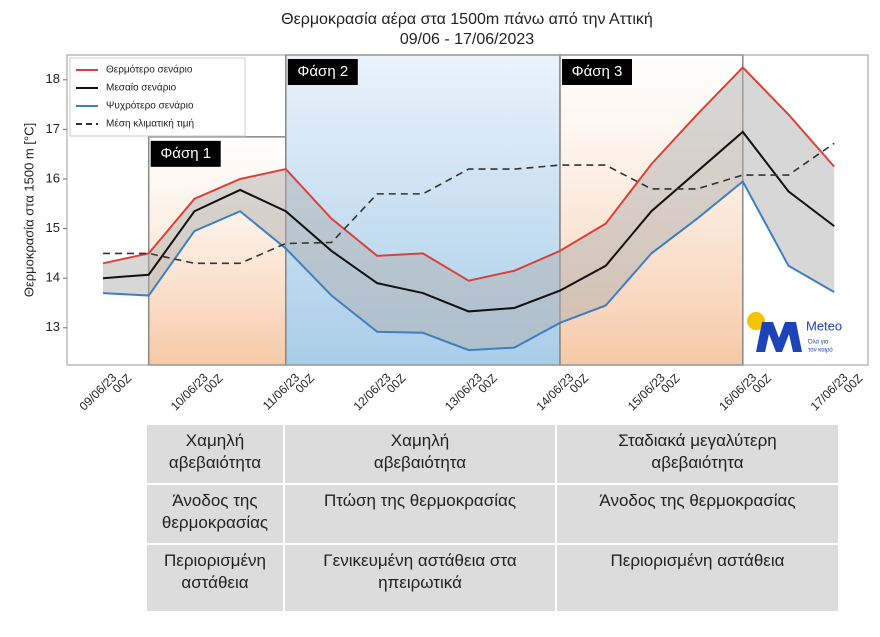 Image resolution: width=880 pixels, height=637 pixels. What do you see at coordinates (149, 70) in the screenshot?
I see `legend-label: Θερμότερο σενάριο` at bounding box center [149, 70].